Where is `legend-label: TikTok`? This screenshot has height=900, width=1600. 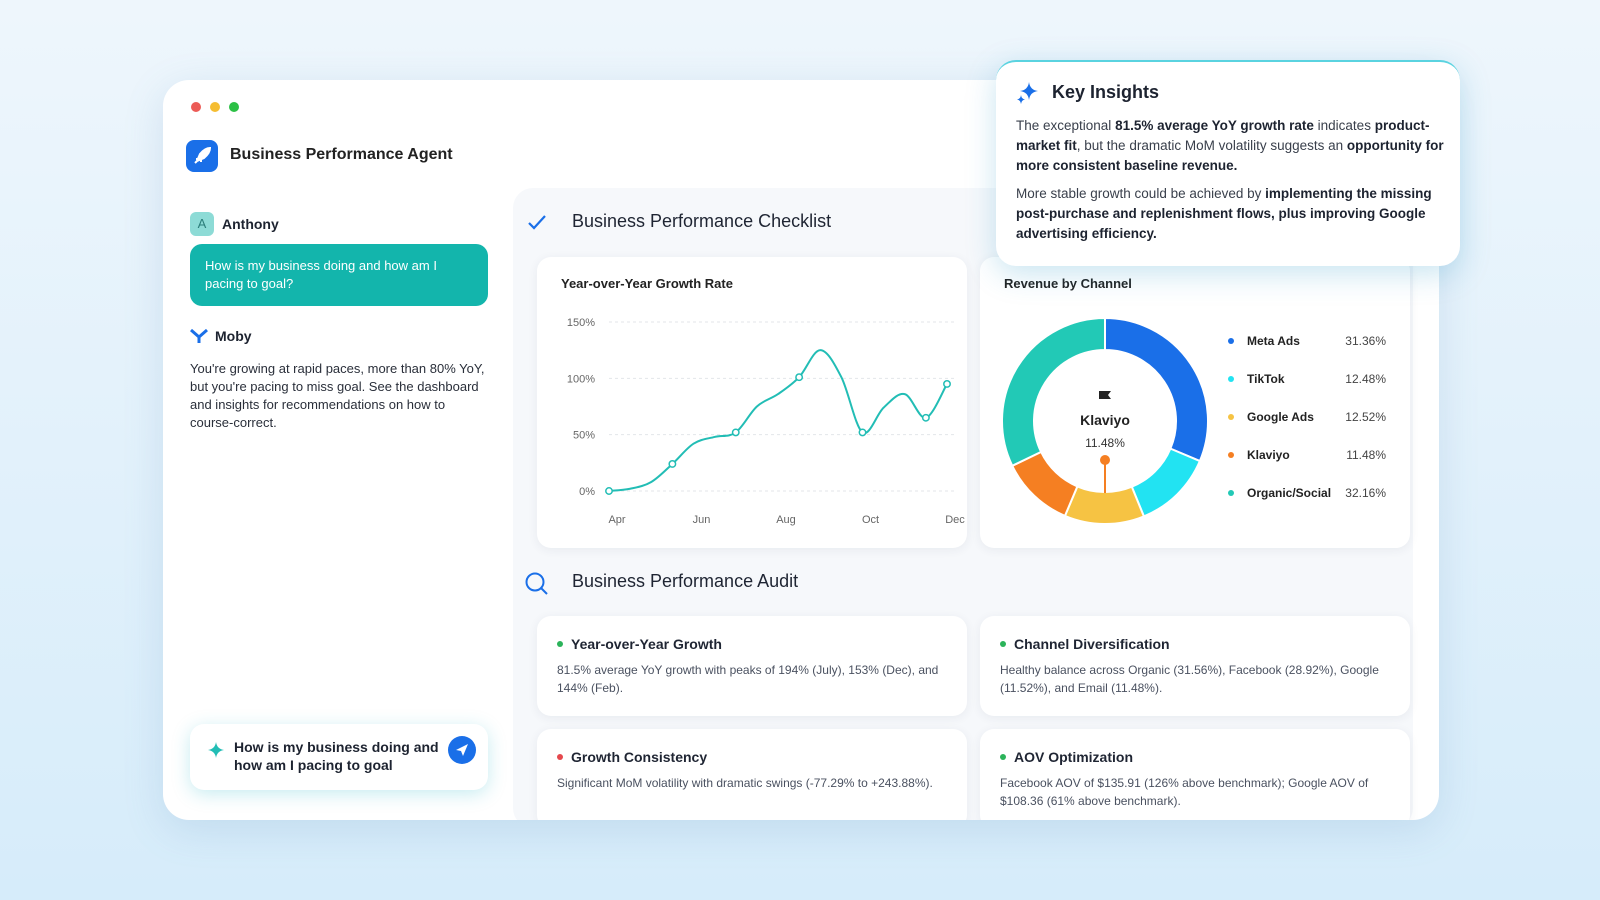
legend-label: TikTok is located at coordinates (1266, 379).